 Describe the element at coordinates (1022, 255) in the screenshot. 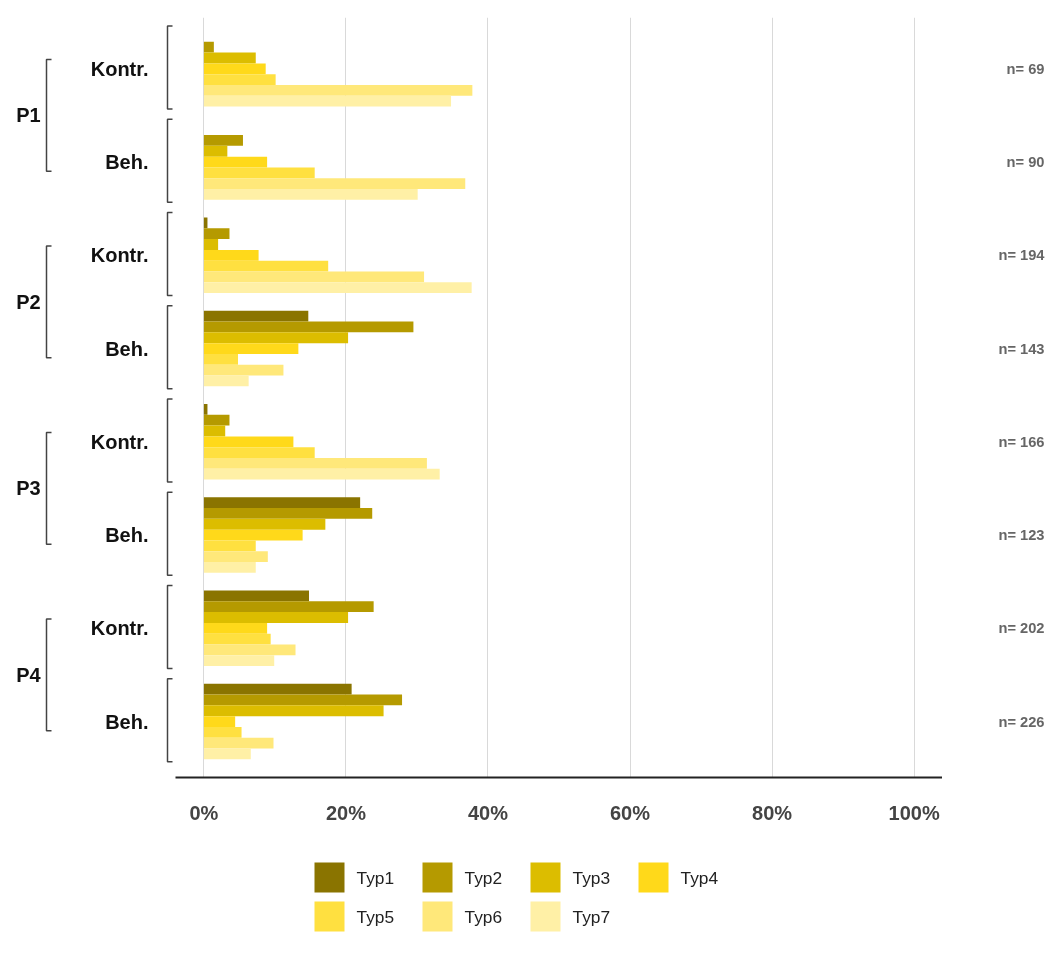

I see `text: n= 194` at that location.